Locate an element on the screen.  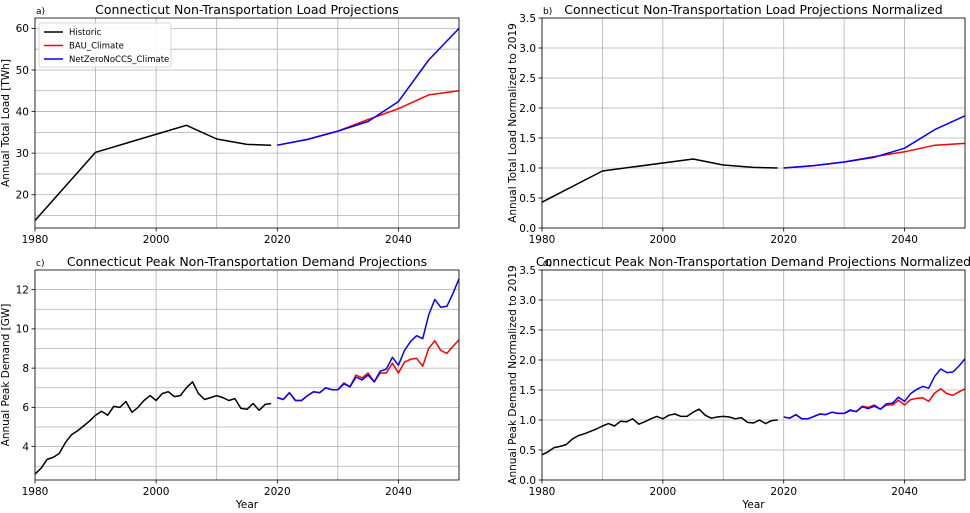
y-tick-label: 8 is located at coordinates (25, 369).